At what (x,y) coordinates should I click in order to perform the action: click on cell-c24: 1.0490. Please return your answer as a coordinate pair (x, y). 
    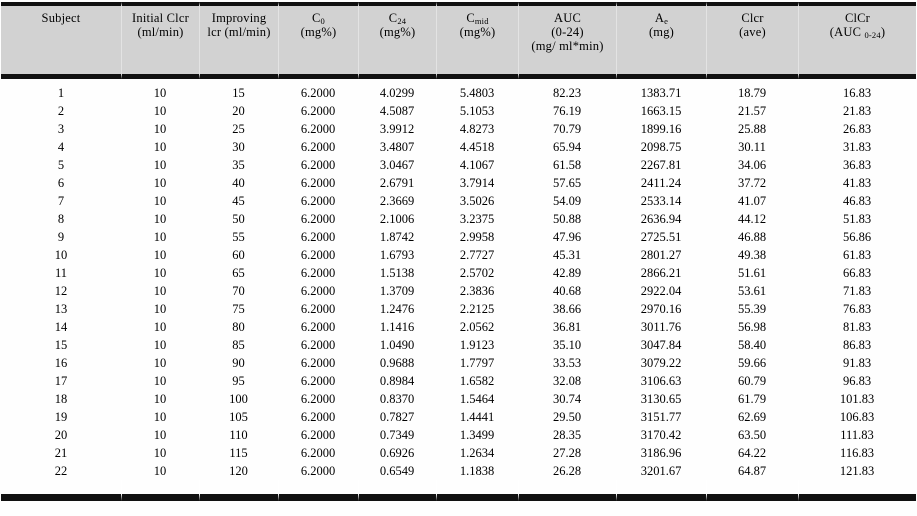
    Looking at the image, I should click on (397, 345).